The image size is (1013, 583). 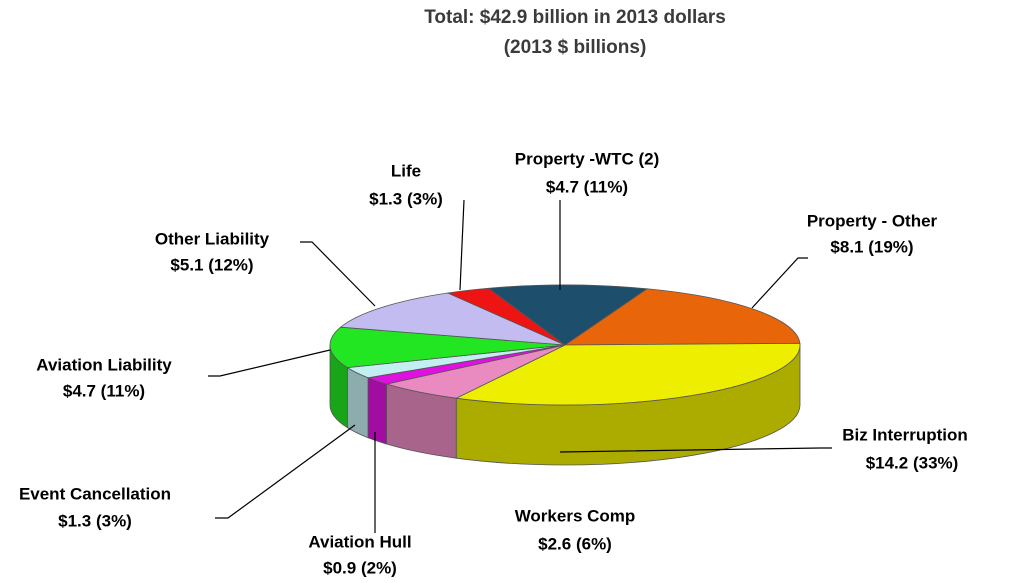 I want to click on chart-title: Total: $42.9 billion in 2013 dollars, so click(x=575, y=17).